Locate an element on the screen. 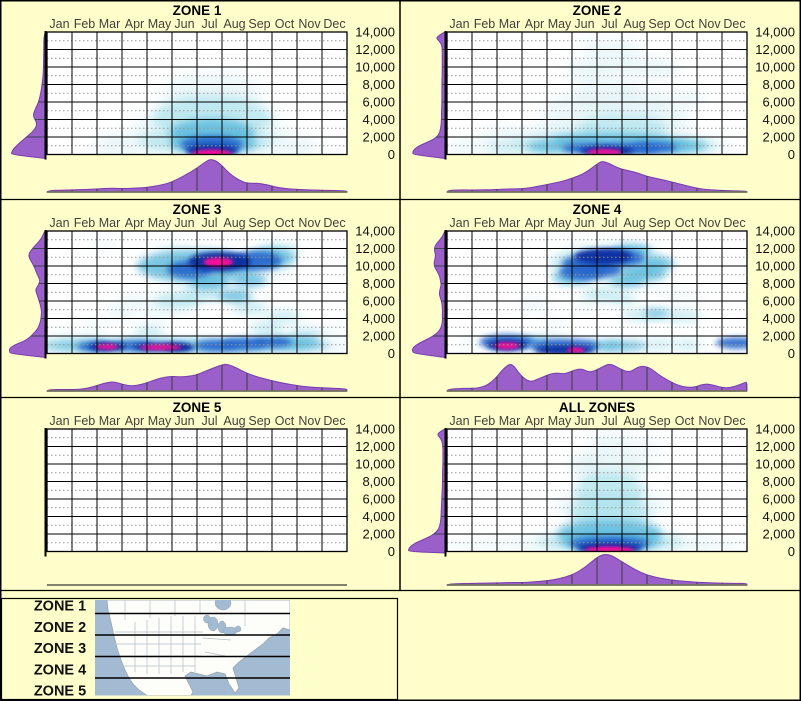 The height and width of the screenshot is (701, 801). month-label: Sep is located at coordinates (259, 223).